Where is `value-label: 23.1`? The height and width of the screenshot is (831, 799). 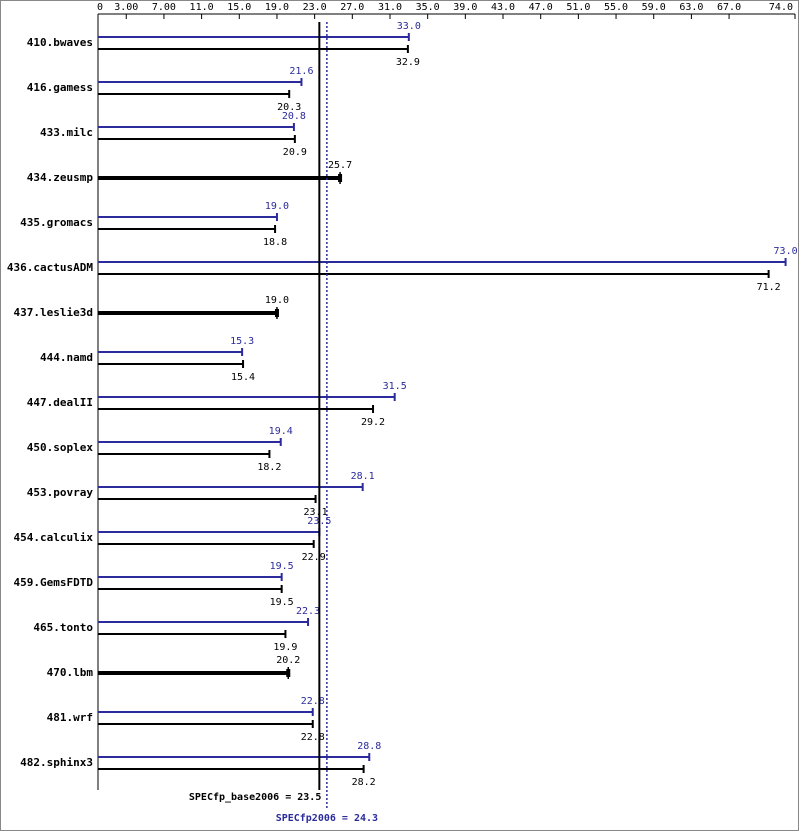
value-label: 23.1 is located at coordinates (316, 512).